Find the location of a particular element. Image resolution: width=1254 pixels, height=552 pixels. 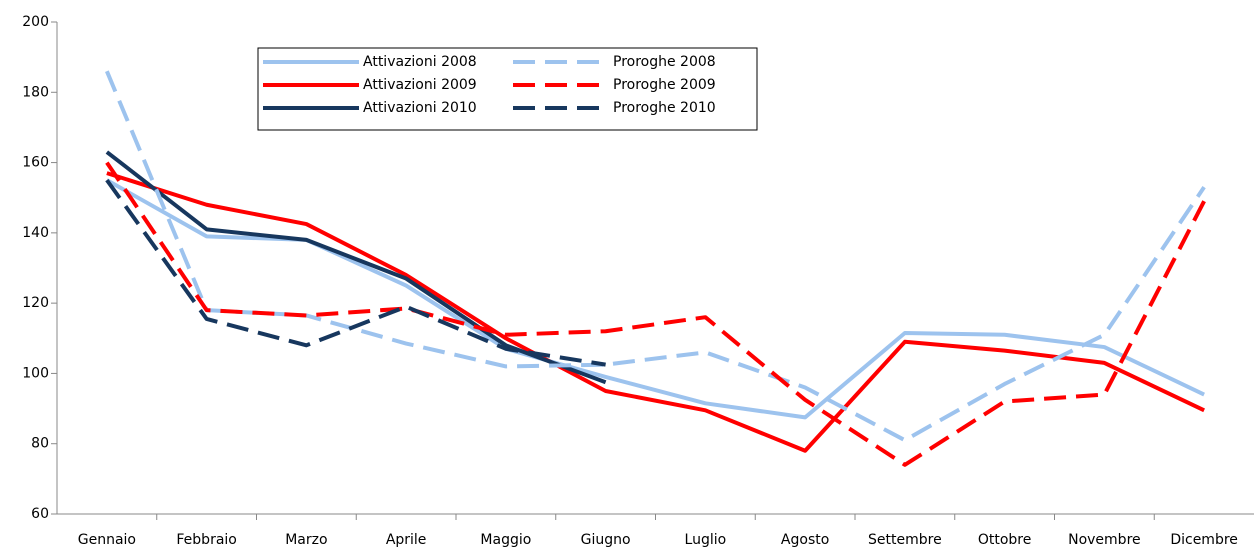

y-tick-label: 80 is located at coordinates (40, 444).